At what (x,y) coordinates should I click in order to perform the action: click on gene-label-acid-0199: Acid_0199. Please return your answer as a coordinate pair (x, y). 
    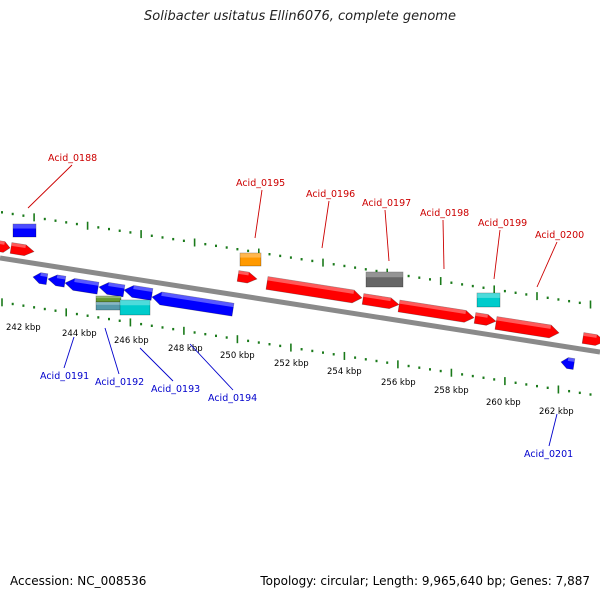
    Looking at the image, I should click on (502, 223).